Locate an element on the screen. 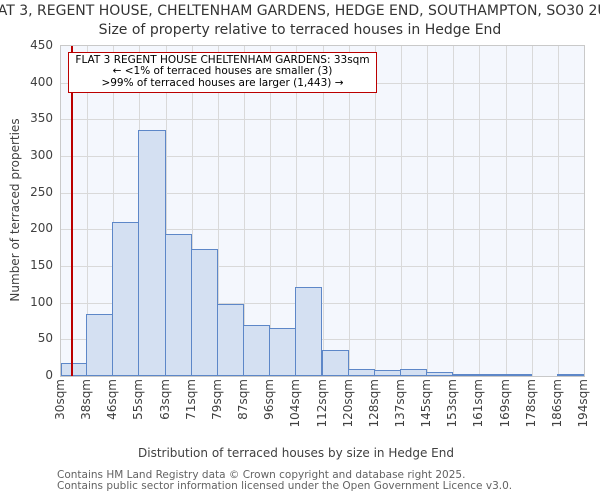 The width and height of the screenshot is (600, 500). y-tick-label: 0 is located at coordinates (49, 375).